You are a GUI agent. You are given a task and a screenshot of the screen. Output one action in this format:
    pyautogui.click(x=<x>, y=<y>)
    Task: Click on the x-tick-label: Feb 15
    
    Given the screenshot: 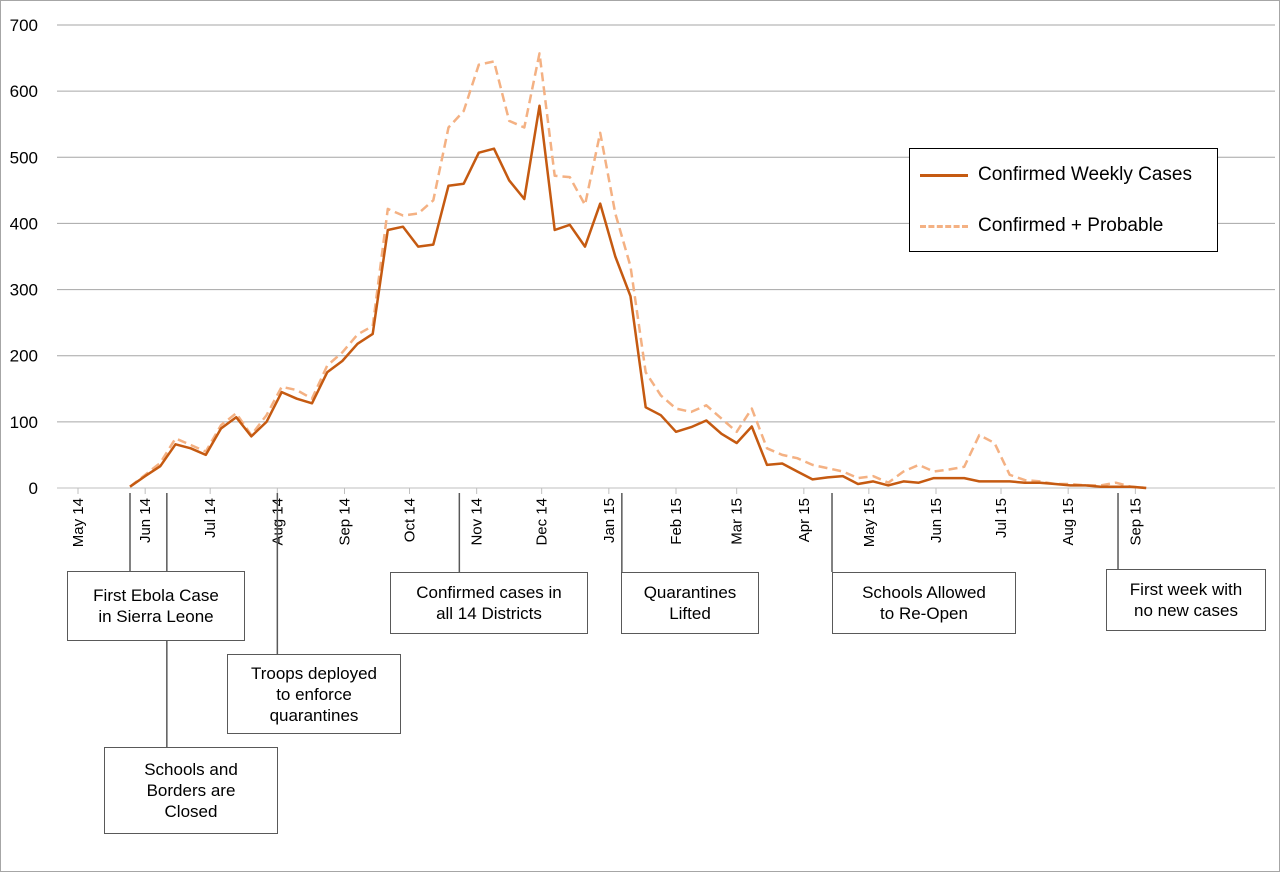 What is the action you would take?
    pyautogui.click(x=676, y=521)
    